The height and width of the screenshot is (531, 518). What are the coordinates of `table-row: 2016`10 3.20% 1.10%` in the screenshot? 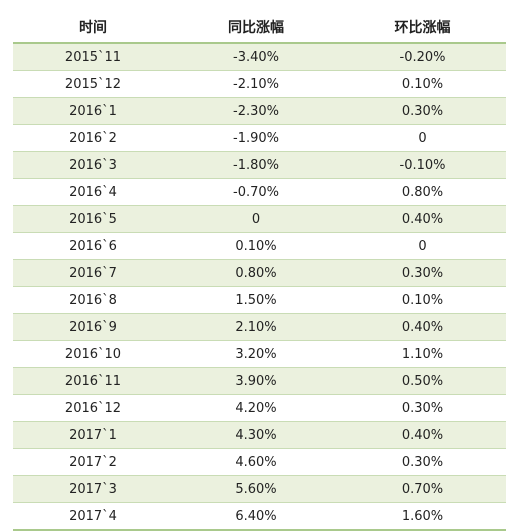 It's located at (259, 354).